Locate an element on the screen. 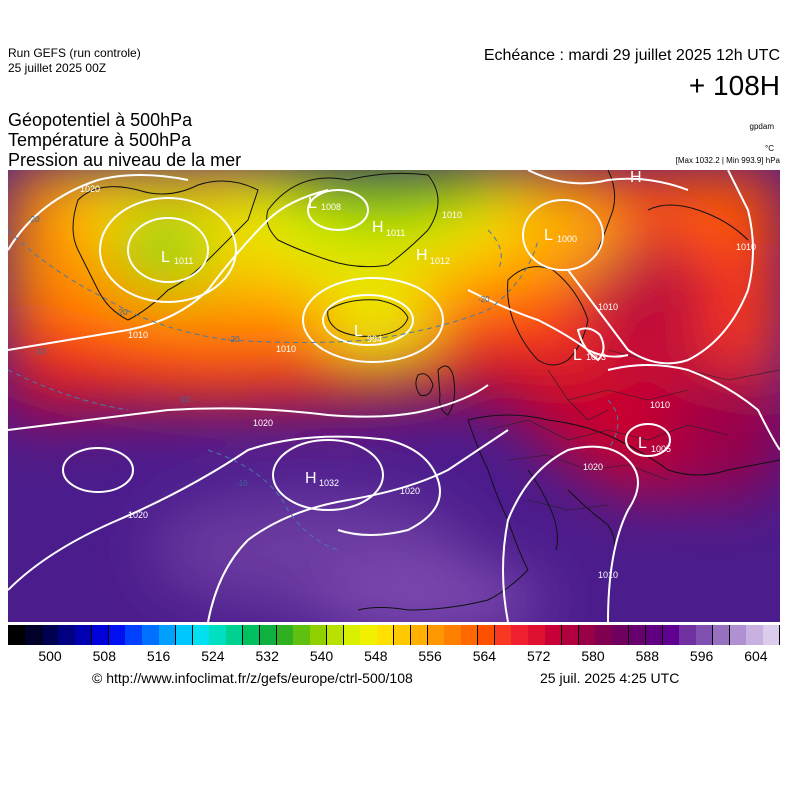 The width and height of the screenshot is (788, 789). low-system: L 1003 is located at coordinates (589, 355).